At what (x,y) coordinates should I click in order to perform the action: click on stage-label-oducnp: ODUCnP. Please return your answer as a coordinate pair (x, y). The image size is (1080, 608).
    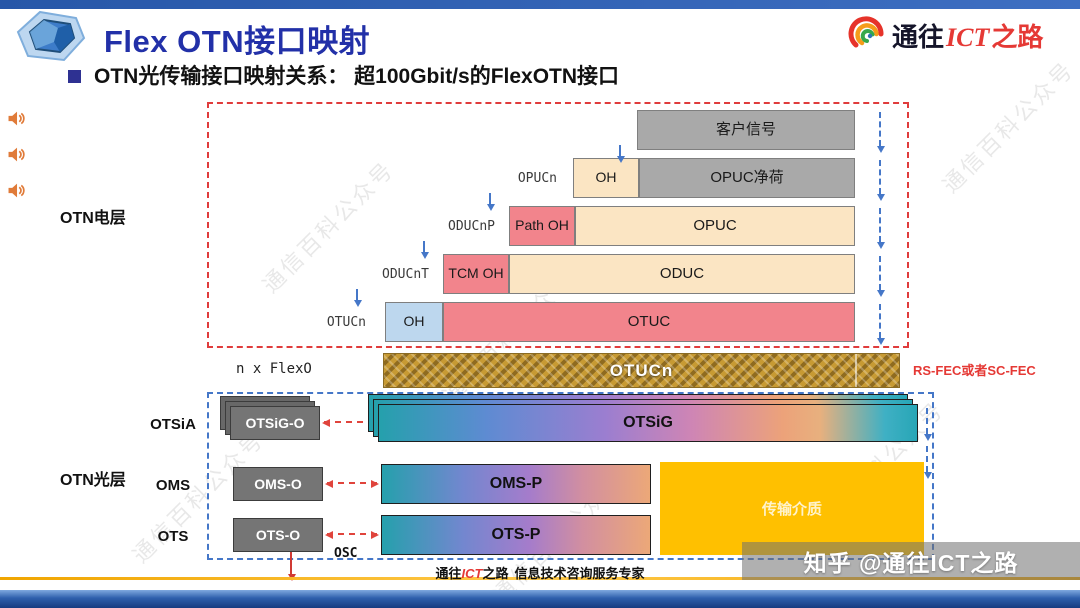
    Looking at the image, I should click on (471, 226).